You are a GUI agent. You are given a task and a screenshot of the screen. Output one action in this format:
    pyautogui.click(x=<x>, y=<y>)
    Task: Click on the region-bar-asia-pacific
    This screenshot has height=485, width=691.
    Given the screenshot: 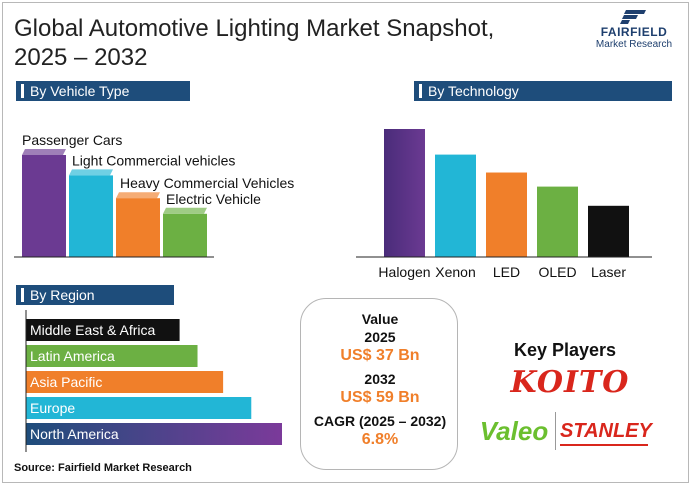 What is the action you would take?
    pyautogui.click(x=125, y=382)
    